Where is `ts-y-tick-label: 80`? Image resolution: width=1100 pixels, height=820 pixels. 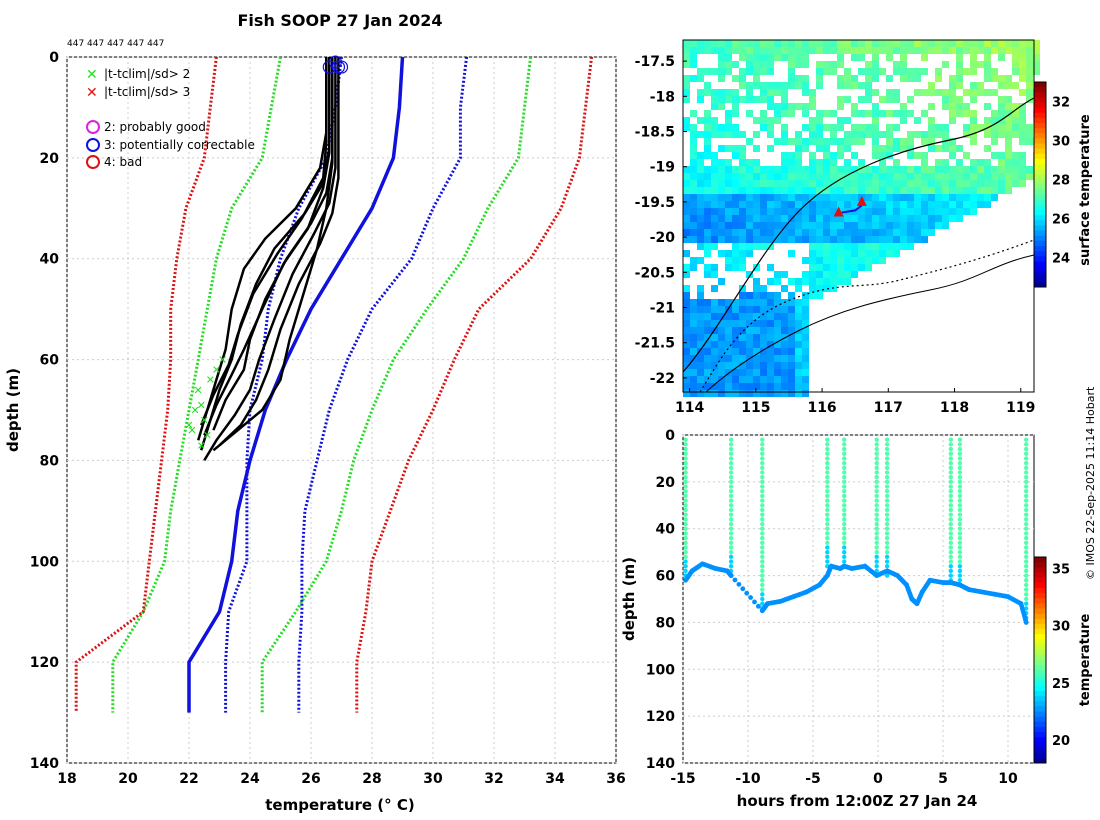
ts-y-tick-label: 80 is located at coordinates (666, 623).